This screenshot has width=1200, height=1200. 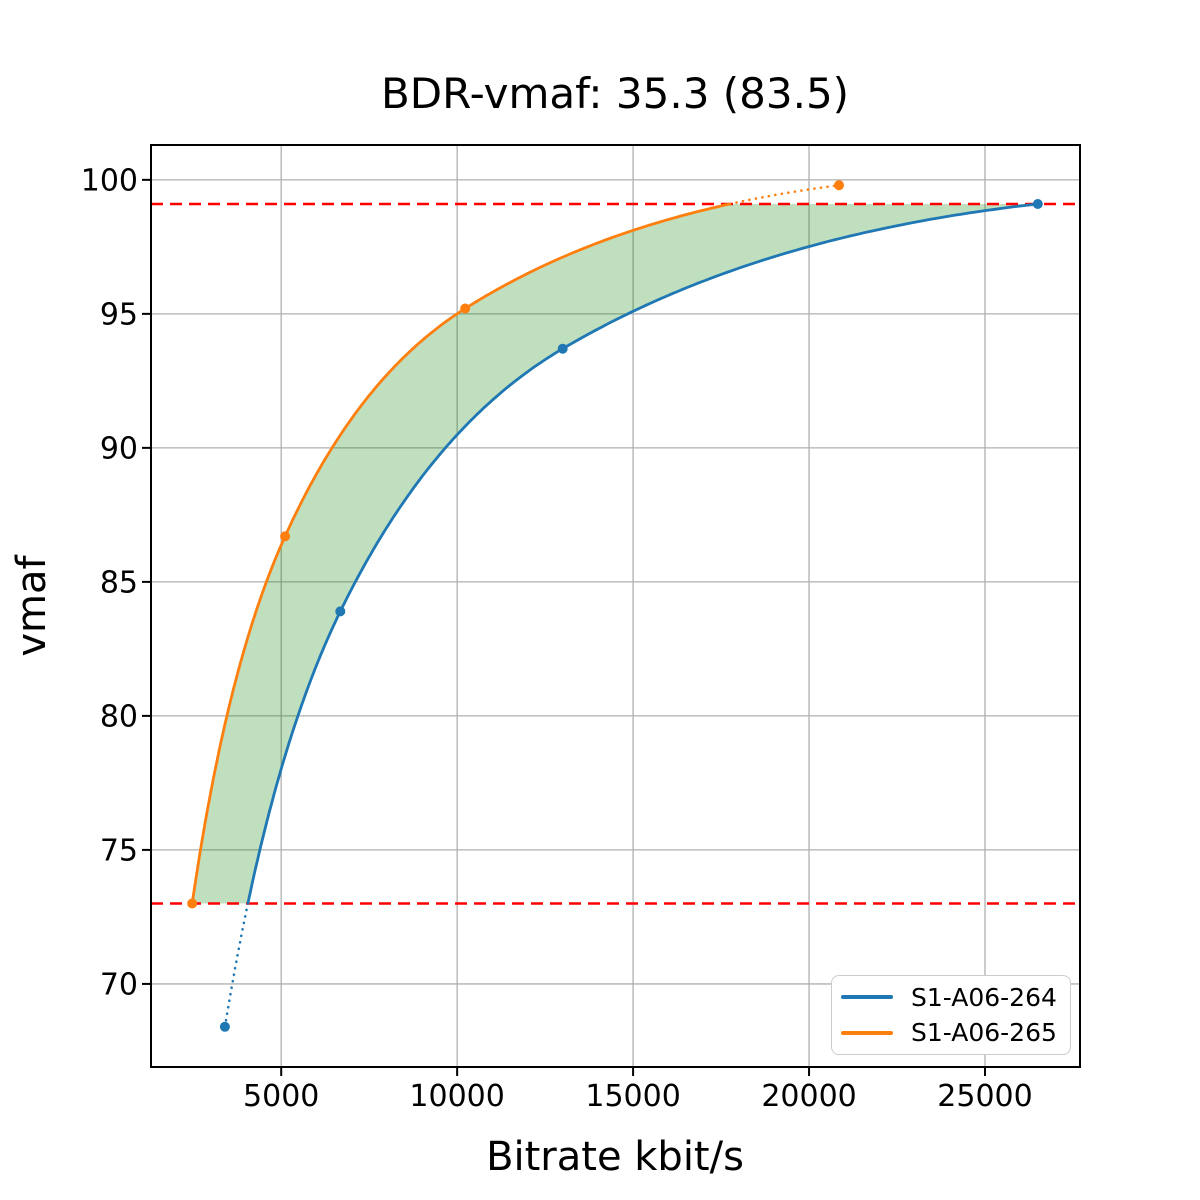 I want to click on legend-item-265: S1-A06-265, so click(x=951, y=1032).